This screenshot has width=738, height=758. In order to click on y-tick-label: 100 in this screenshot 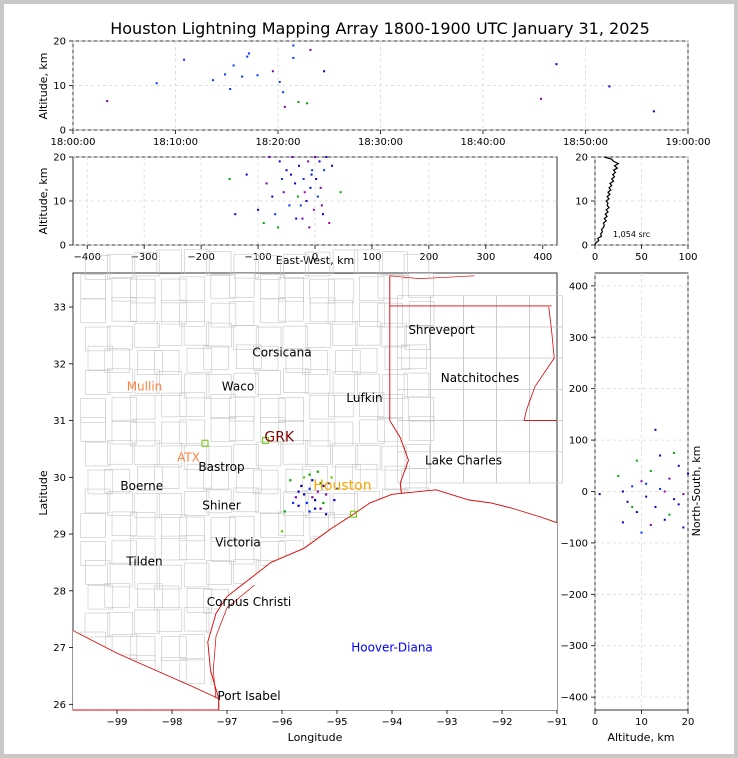, I will do `click(578, 441)`.